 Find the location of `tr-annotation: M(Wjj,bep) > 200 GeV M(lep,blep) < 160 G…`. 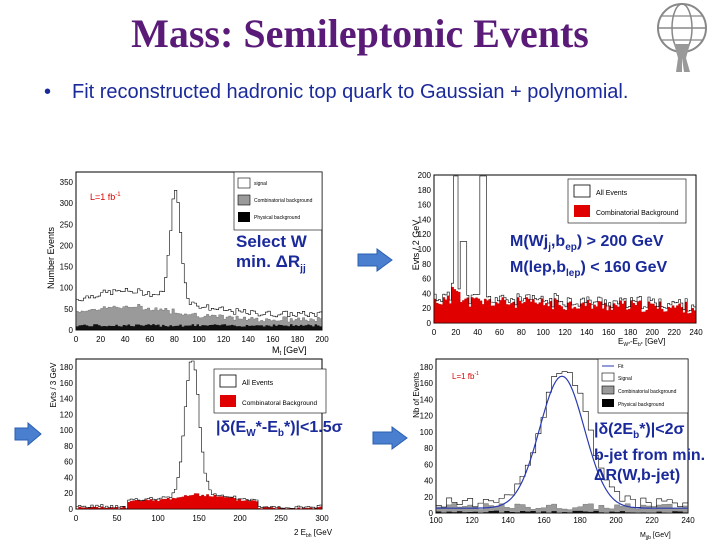

tr-annotation: M(Wjj,bep) > 200 GeV M(lep,blep) < 160 G… is located at coordinates (588, 258).